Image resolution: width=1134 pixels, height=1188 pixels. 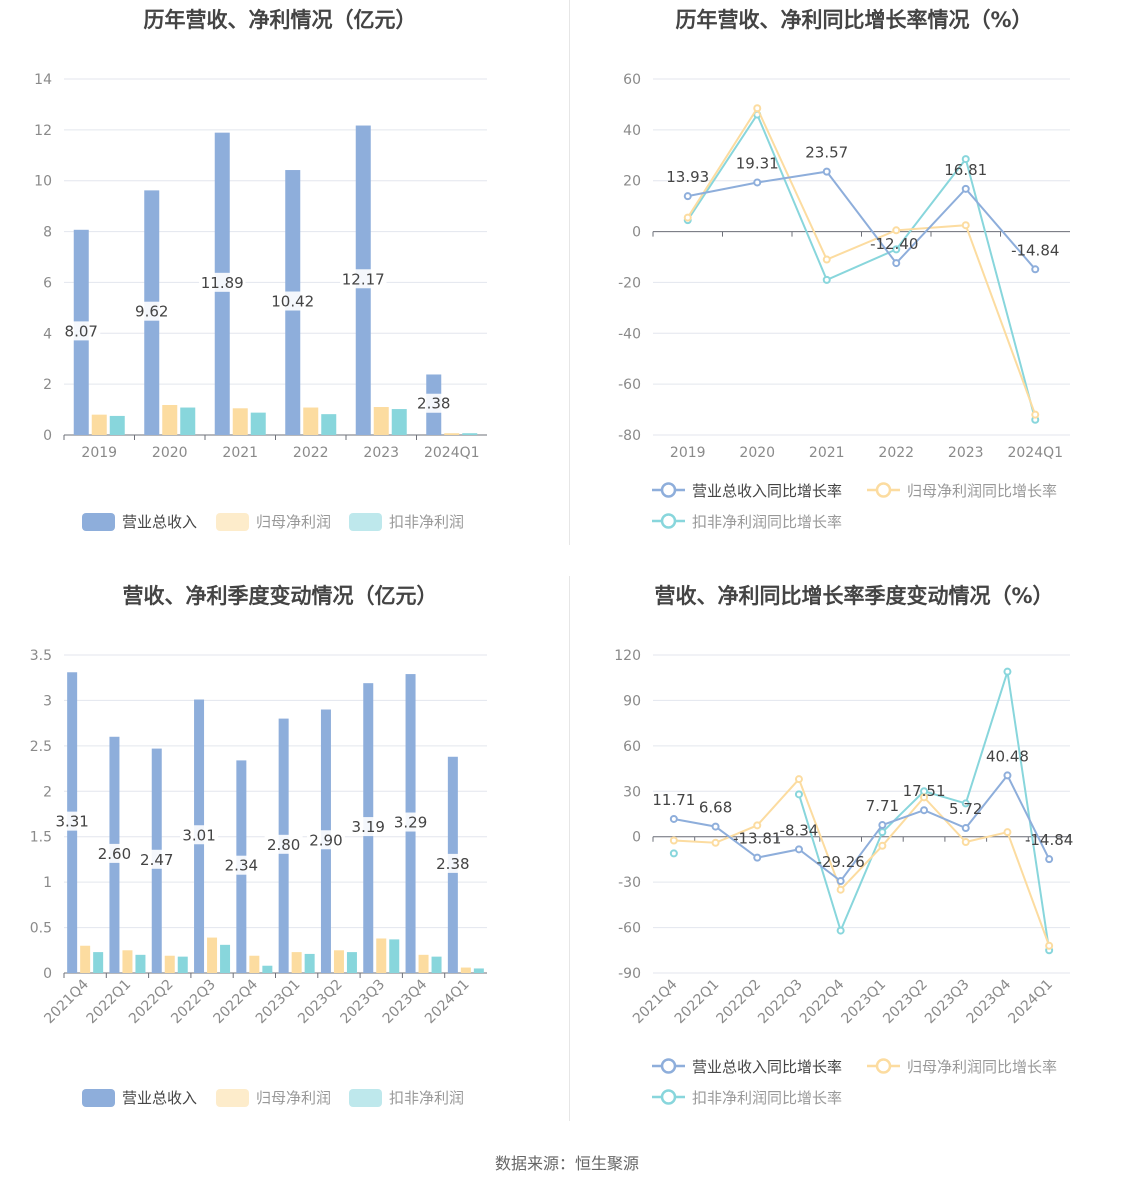 I want to click on y-tick-label: -20, so click(x=629, y=283).